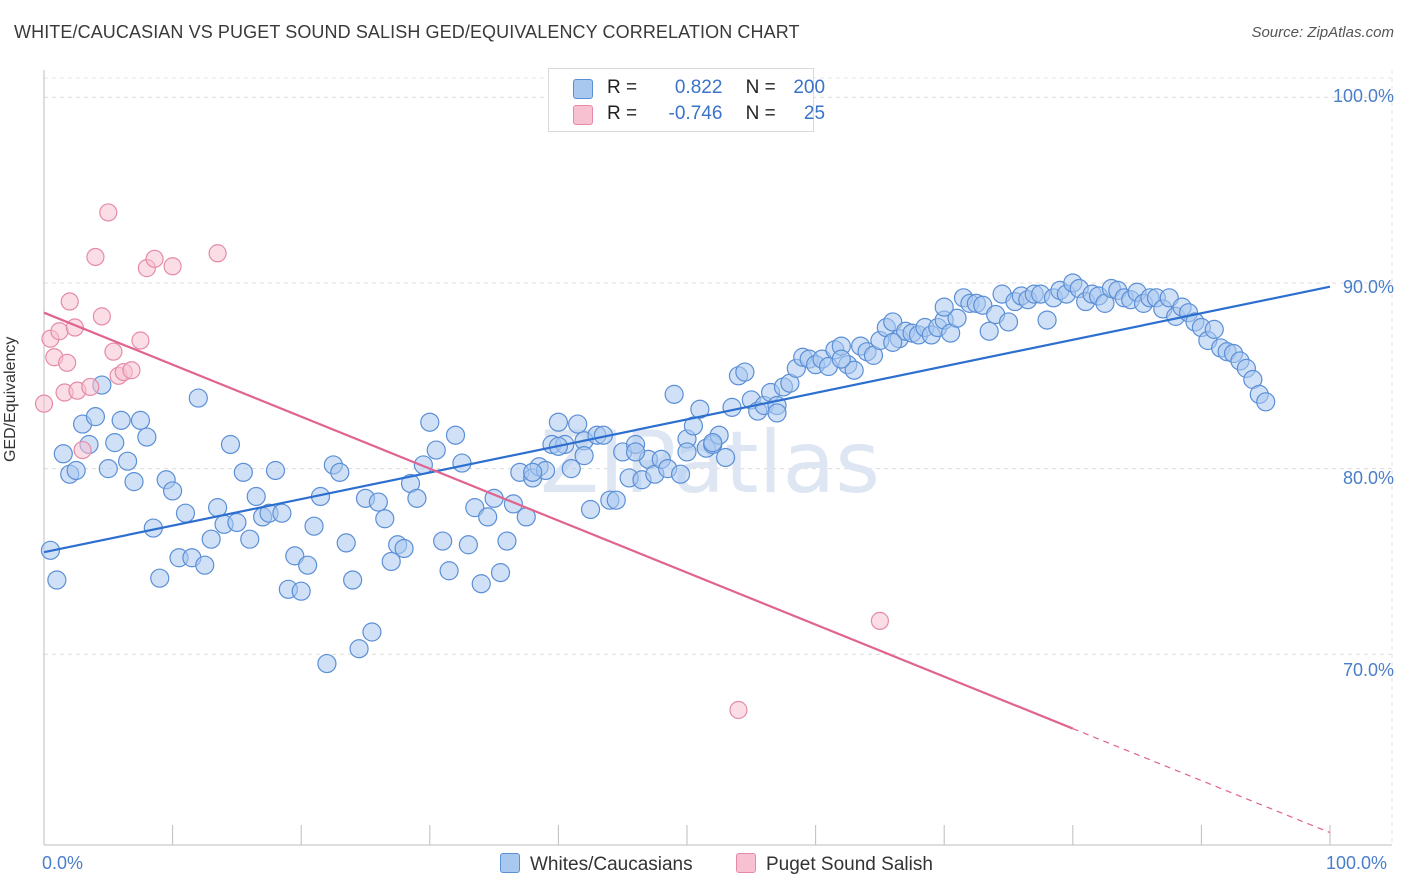 The height and width of the screenshot is (892, 1406). I want to click on bottom-legend-salish: Puget Sound Salish, so click(834, 864).